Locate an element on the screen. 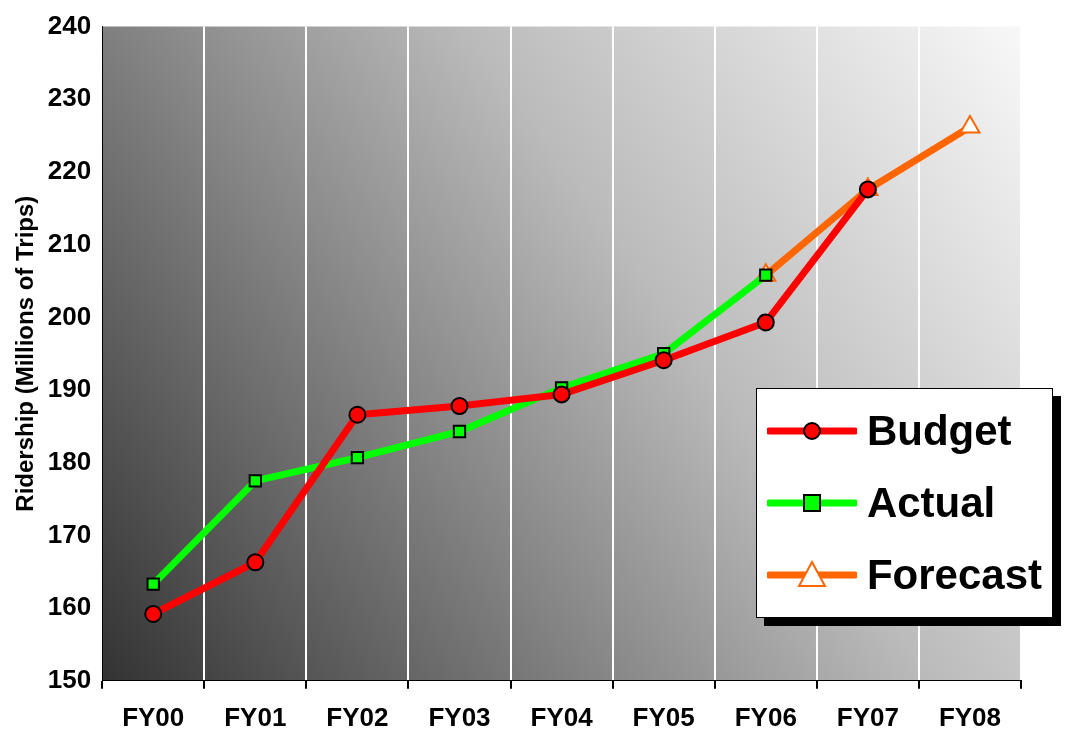 The image size is (1069, 756). legend-label: Budget is located at coordinates (939, 431).